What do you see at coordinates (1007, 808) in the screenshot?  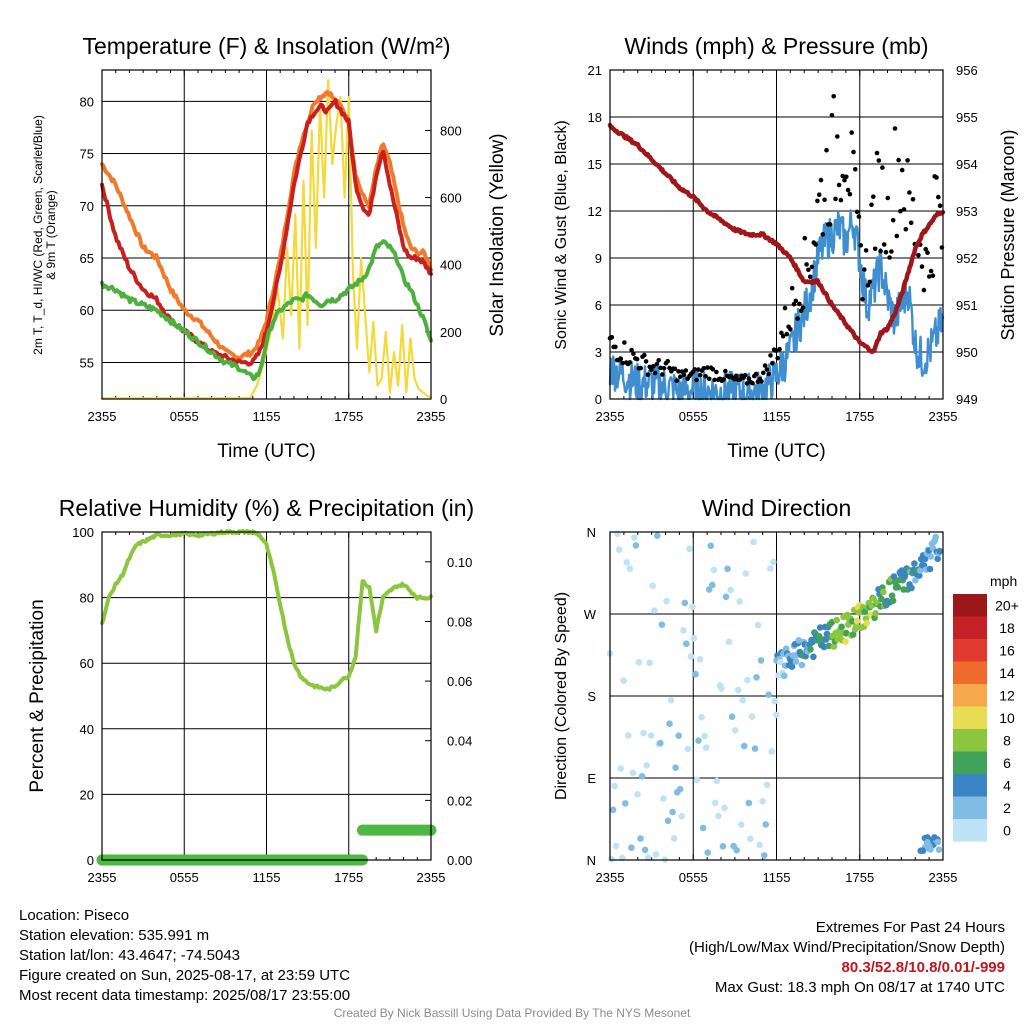 I see `colorbar-label: 2` at bounding box center [1007, 808].